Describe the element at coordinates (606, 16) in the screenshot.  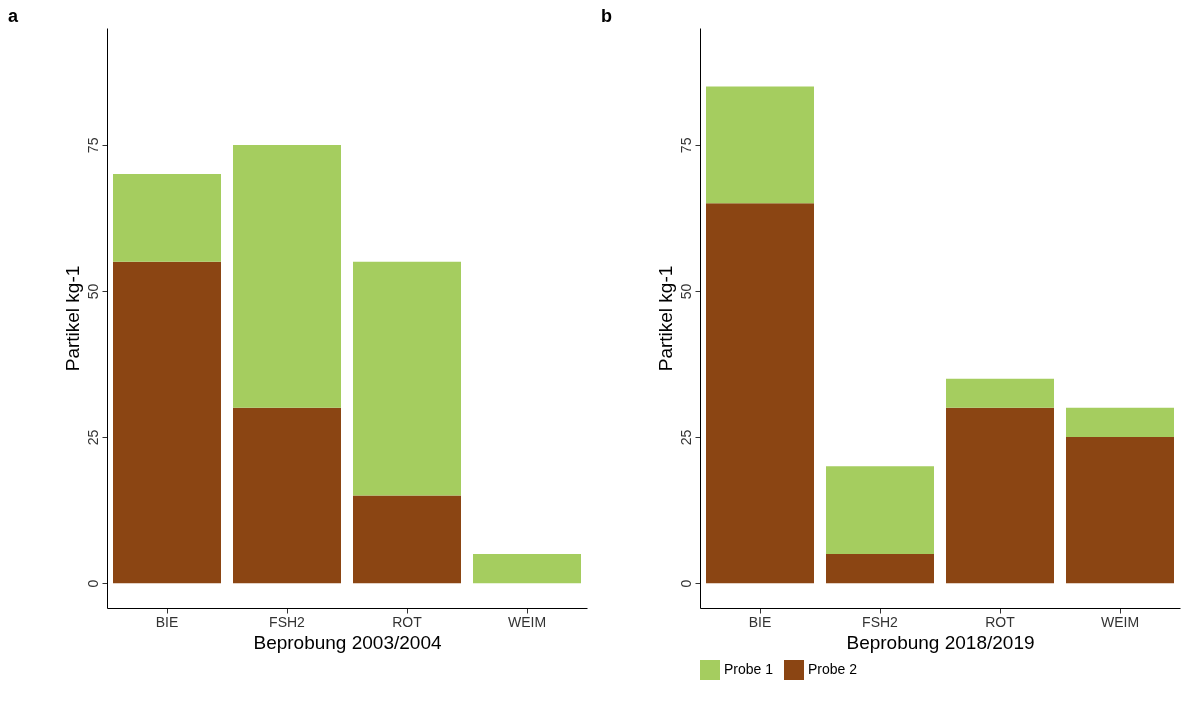
I see `chart-title: b` at that location.